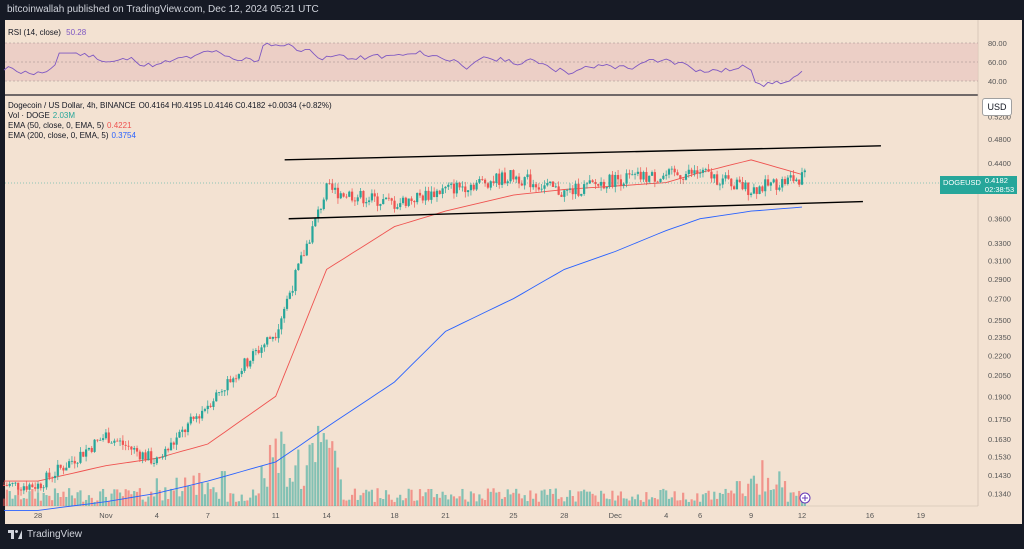 The width and height of the screenshot is (1024, 549). Describe the element at coordinates (997, 81) in the screenshot. I see `rsi-axis-tick: 40.00` at that location.